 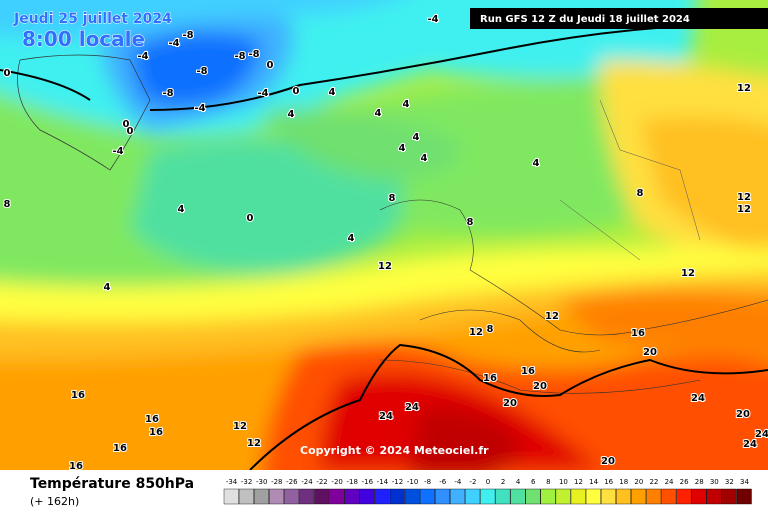 What do you see at coordinates (443, 482) in the screenshot?
I see `colorbar-tick: -6` at bounding box center [443, 482].